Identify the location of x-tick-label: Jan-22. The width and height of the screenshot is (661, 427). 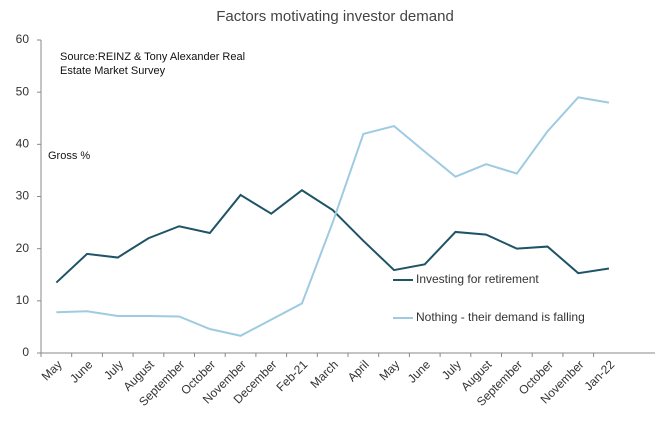
(599, 375).